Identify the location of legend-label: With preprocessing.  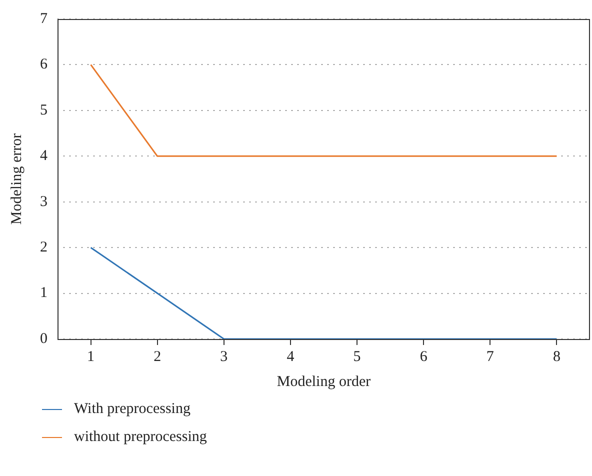
(132, 409).